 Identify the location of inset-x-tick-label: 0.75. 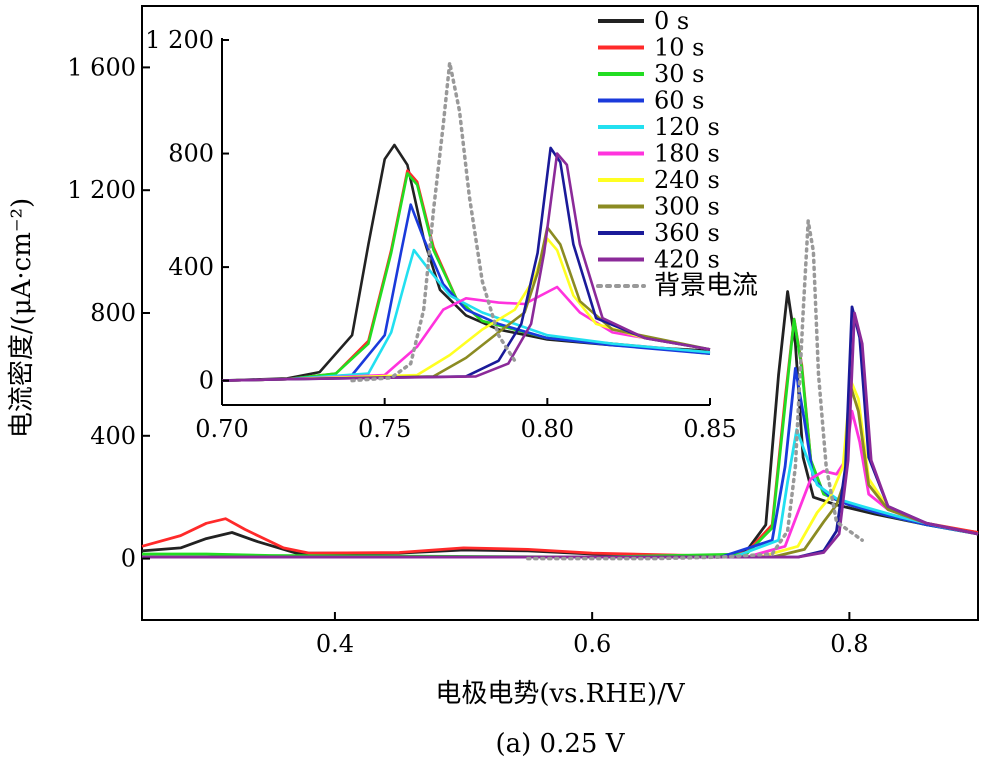
(384, 429).